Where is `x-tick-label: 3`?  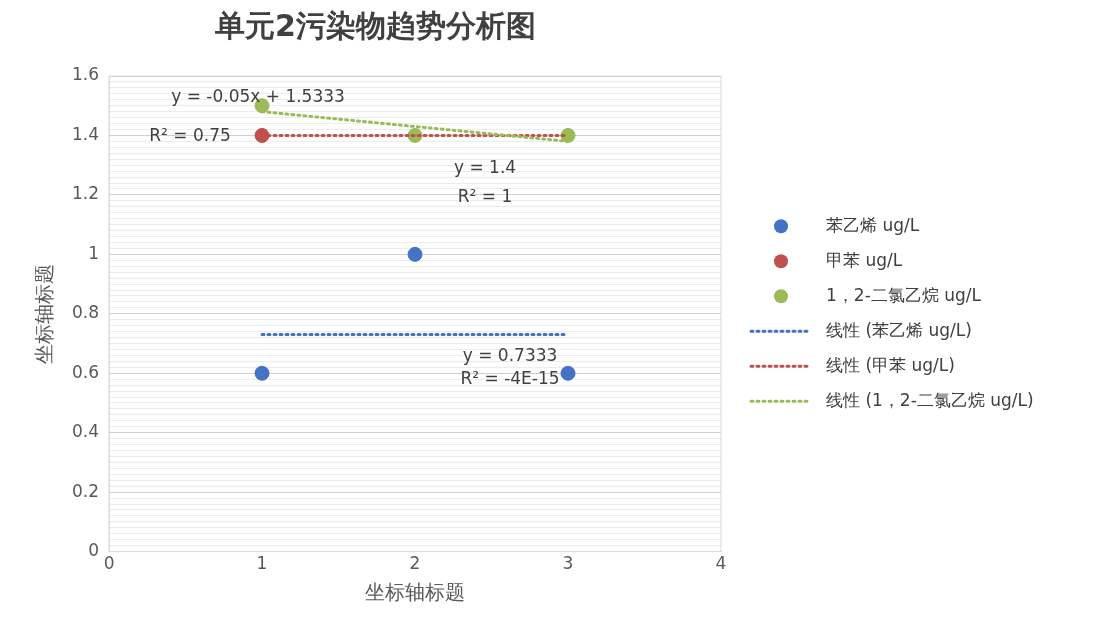 x-tick-label: 3 is located at coordinates (568, 563).